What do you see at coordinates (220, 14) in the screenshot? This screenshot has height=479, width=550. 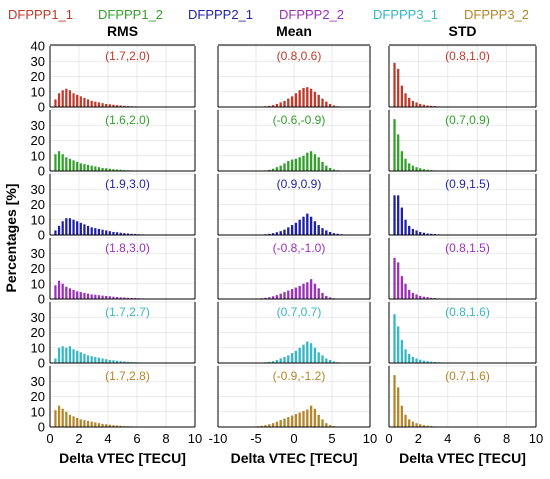 I see `legend-entry-2: DFPPP2_1` at bounding box center [220, 14].